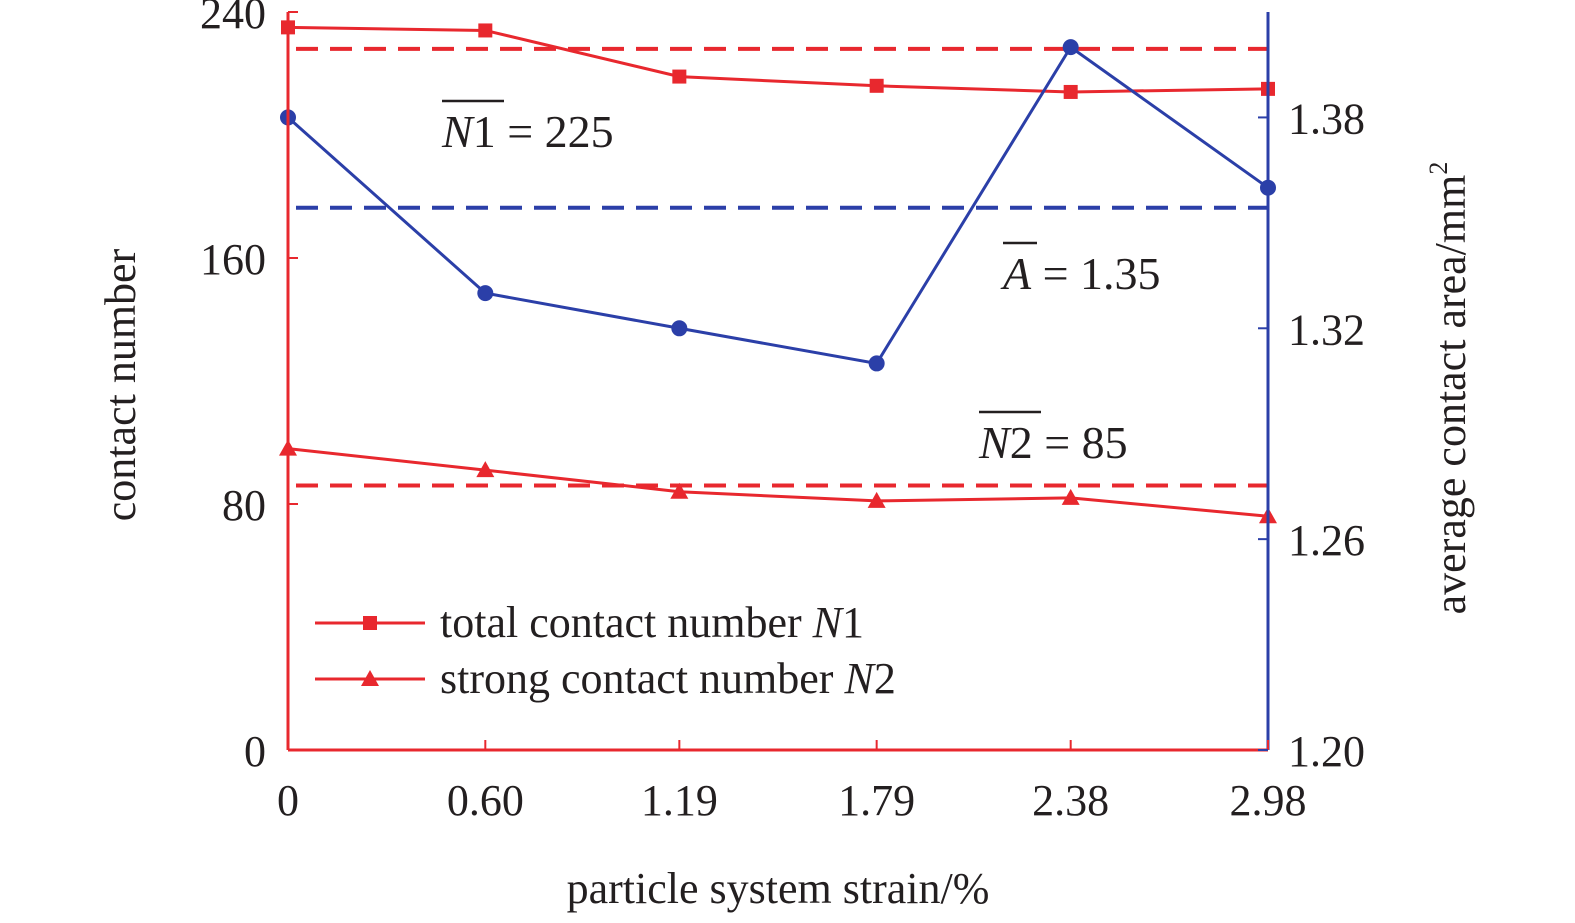  What do you see at coordinates (626, 622) in the screenshot?
I see `legend-text: total contact number` at bounding box center [626, 622].